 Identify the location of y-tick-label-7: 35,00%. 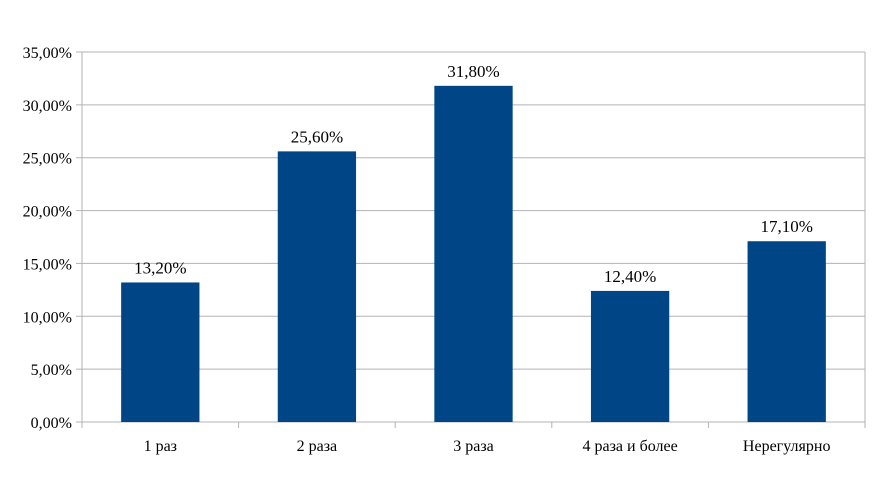
(47, 53).